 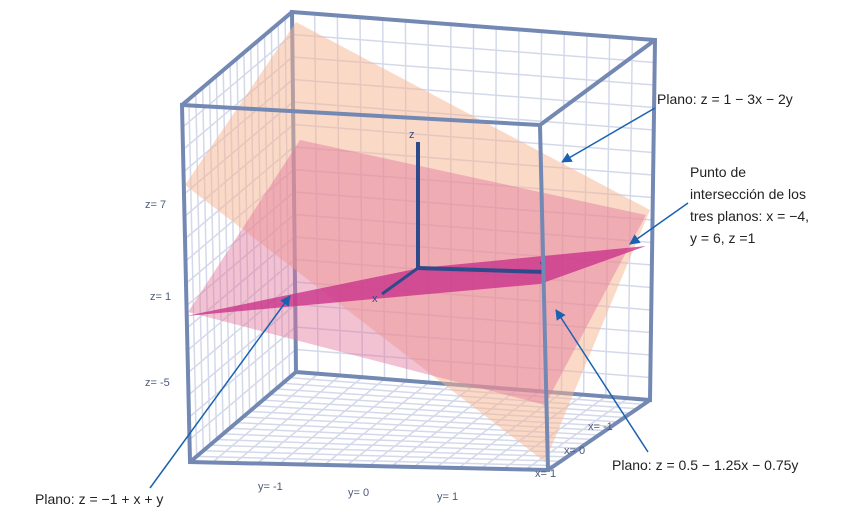 I want to click on callout: Plano: z = 1 − 3x − 2y, so click(x=725, y=99).